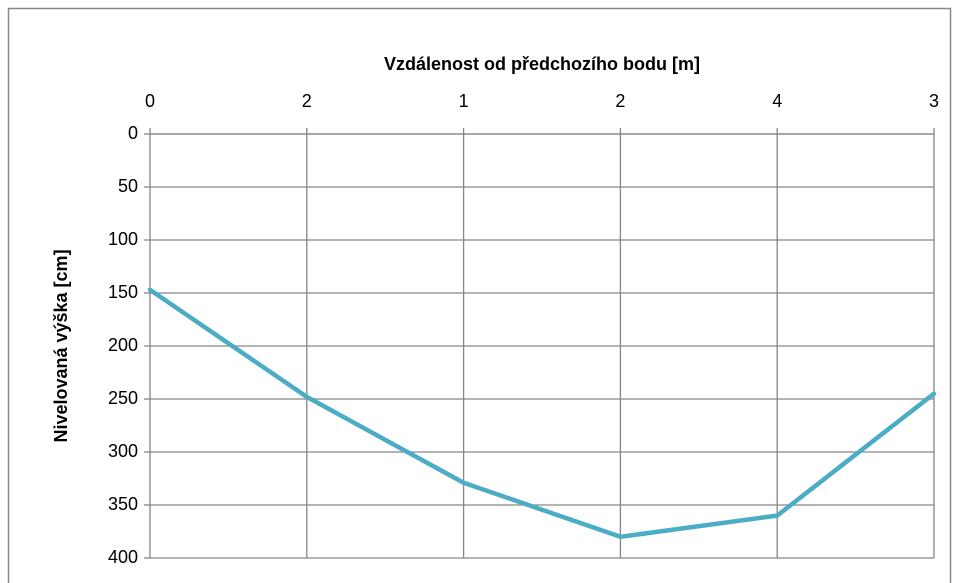 The image size is (959, 583). I want to click on y-tick-label: 400, so click(123, 557).